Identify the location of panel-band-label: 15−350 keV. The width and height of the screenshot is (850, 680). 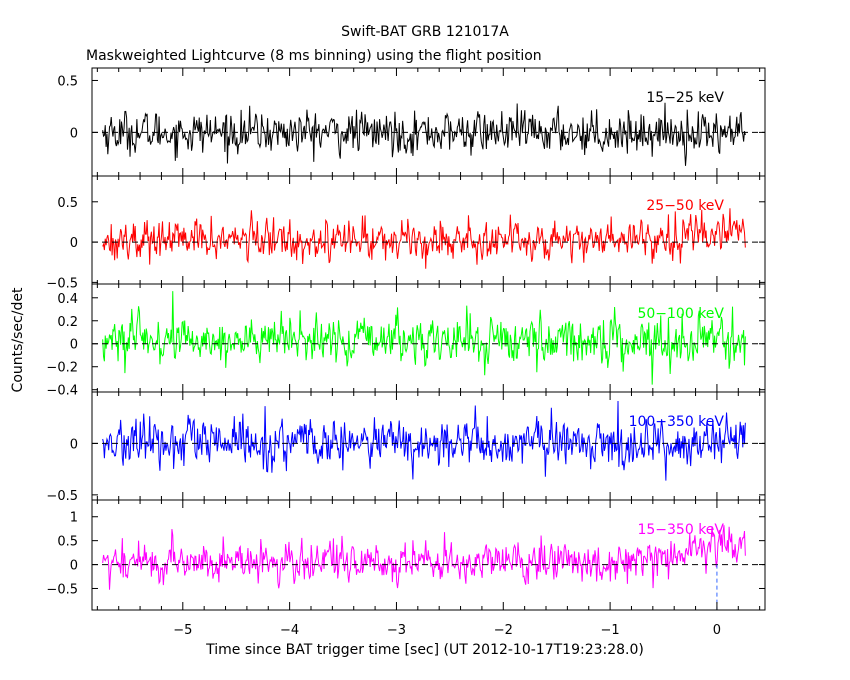
(680, 530).